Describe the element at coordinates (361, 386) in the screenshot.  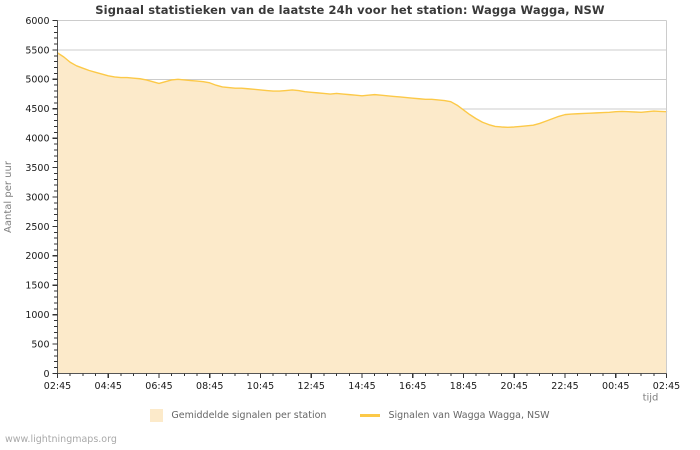
I see `svg-text: 14:45` at that location.